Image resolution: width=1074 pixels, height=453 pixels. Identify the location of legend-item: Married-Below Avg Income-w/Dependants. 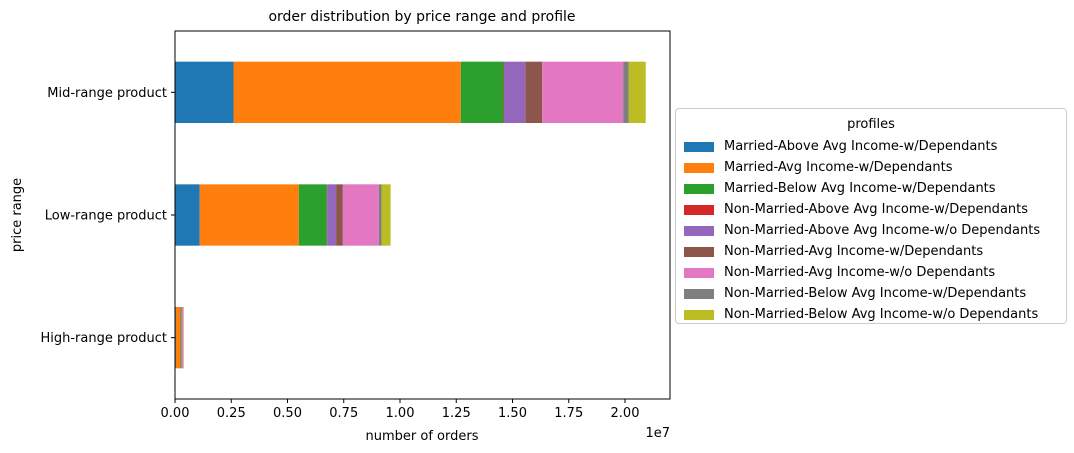
(871, 188).